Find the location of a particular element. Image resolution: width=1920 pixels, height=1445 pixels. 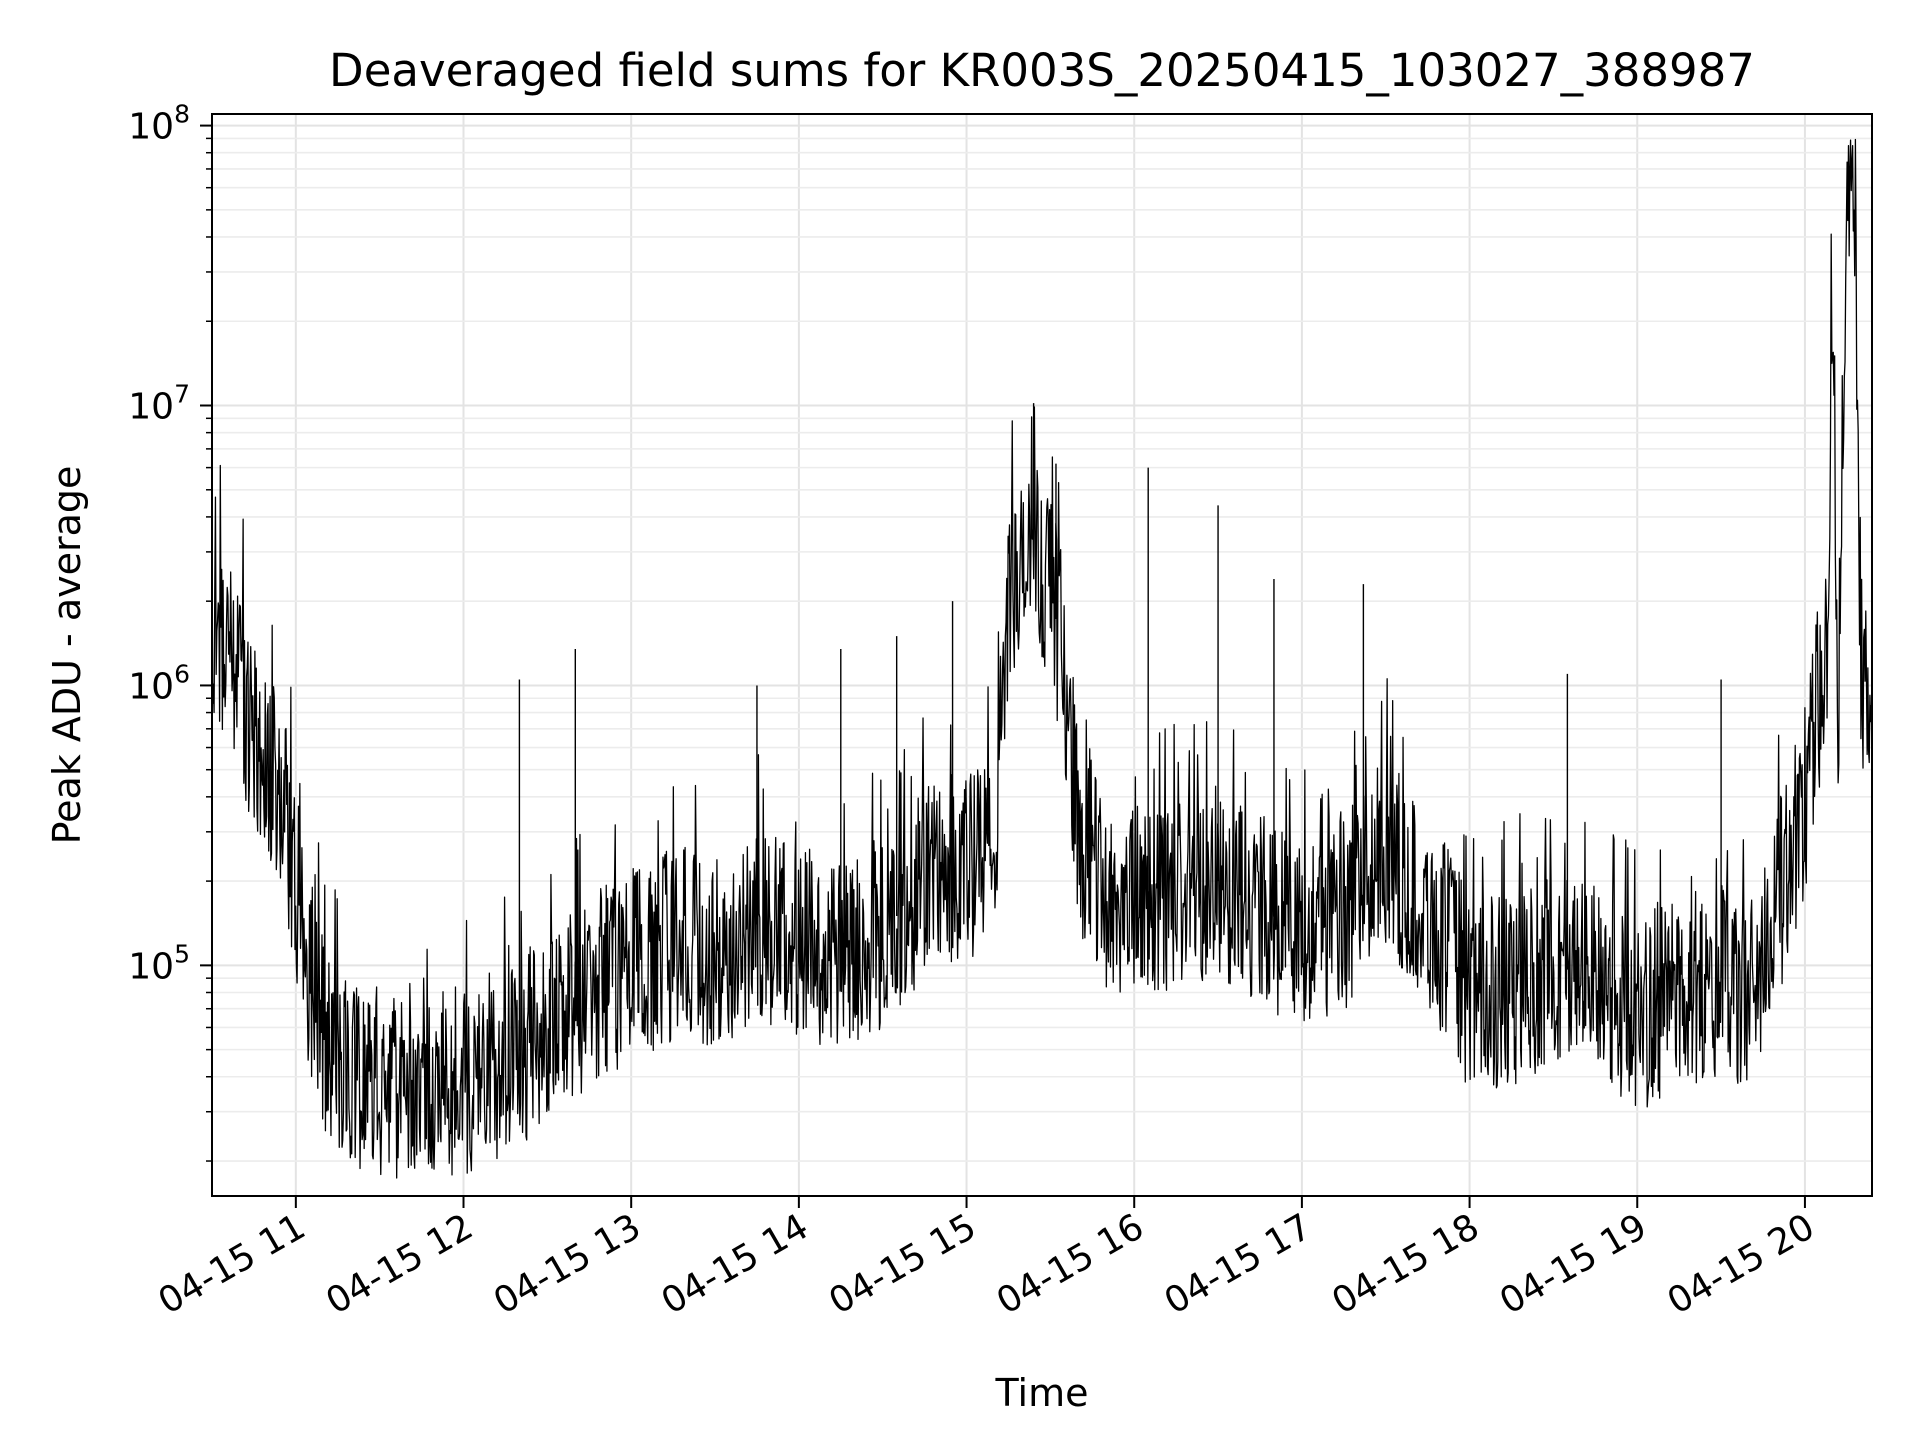

y-tick-label: 10⁸ is located at coordinates (159, 124).